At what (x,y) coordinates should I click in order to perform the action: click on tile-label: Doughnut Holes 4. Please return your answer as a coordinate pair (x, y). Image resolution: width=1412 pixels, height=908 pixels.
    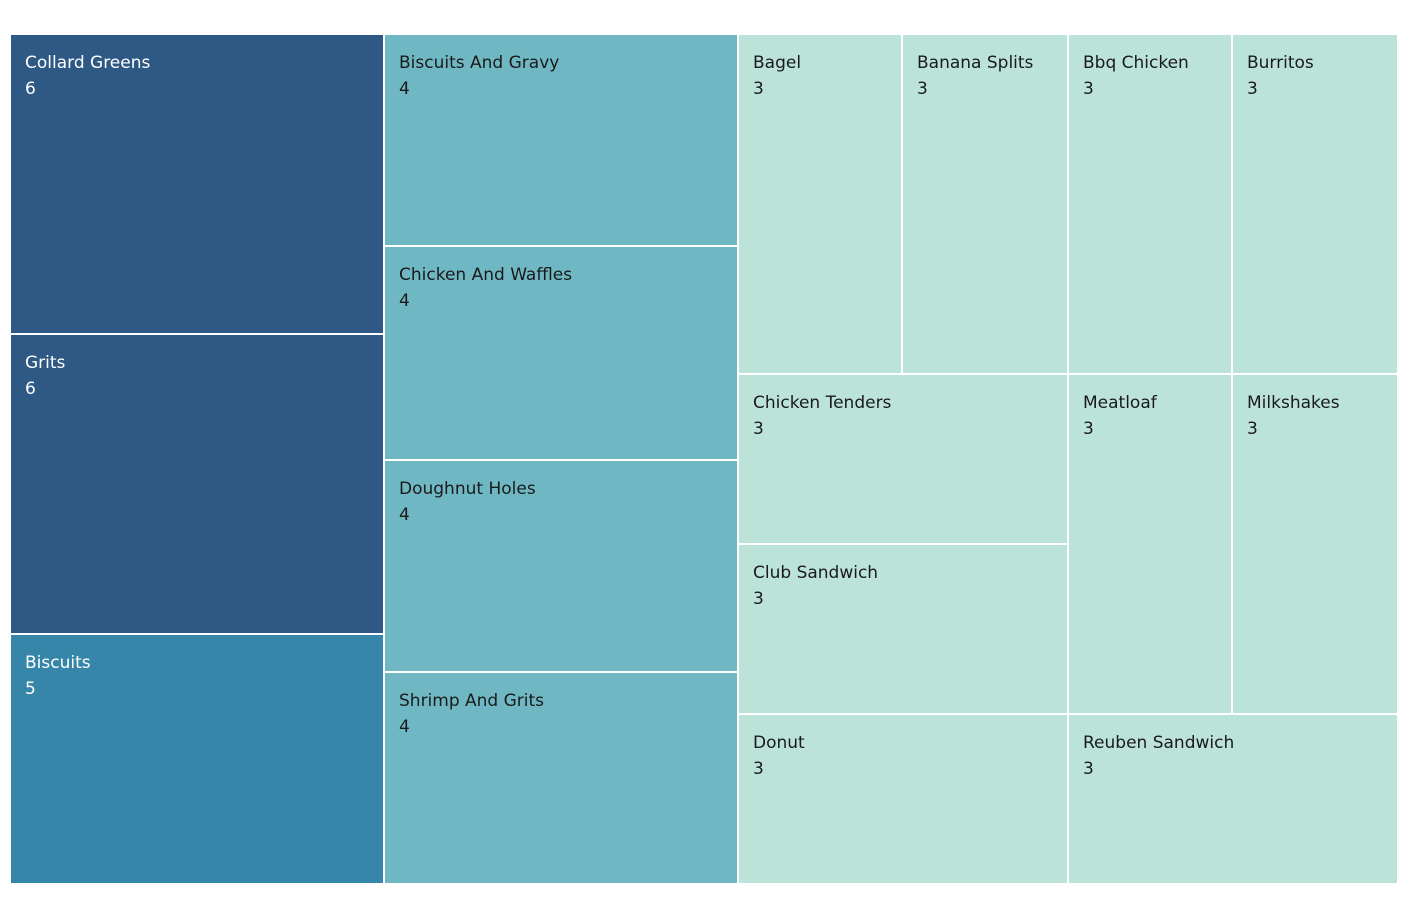
    Looking at the image, I should click on (467, 502).